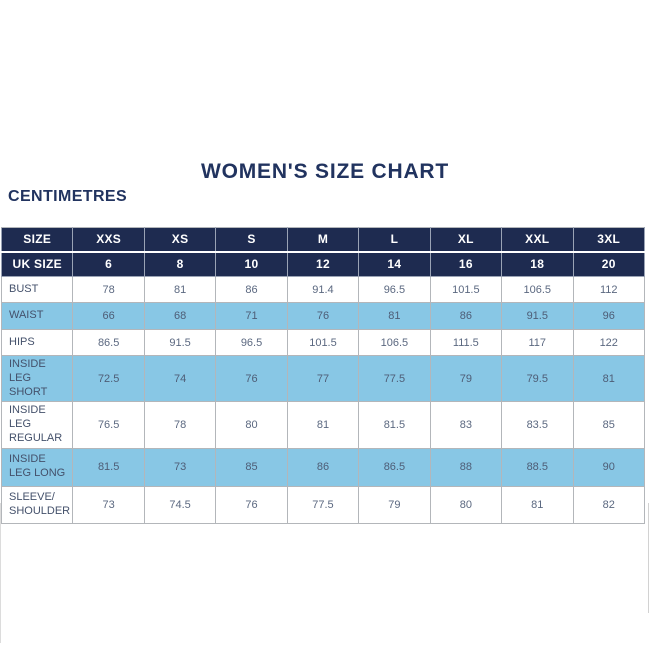 This screenshot has width=650, height=650. I want to click on measurement-value: 83, so click(466, 425).